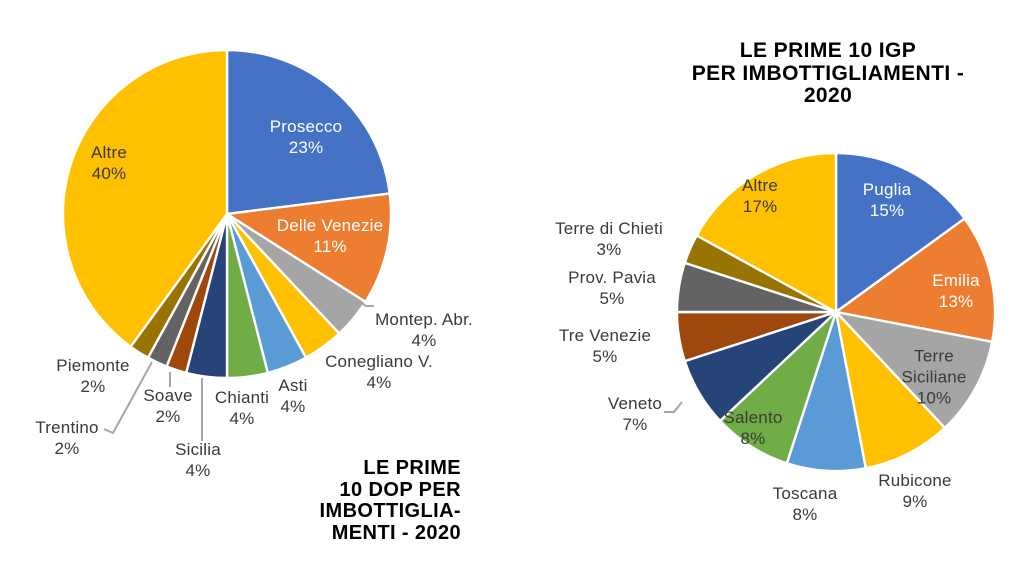 The width and height of the screenshot is (1024, 576). Describe the element at coordinates (424, 330) in the screenshot. I see `slice-label-montep-abr: Montep. Abr. 4%` at that location.